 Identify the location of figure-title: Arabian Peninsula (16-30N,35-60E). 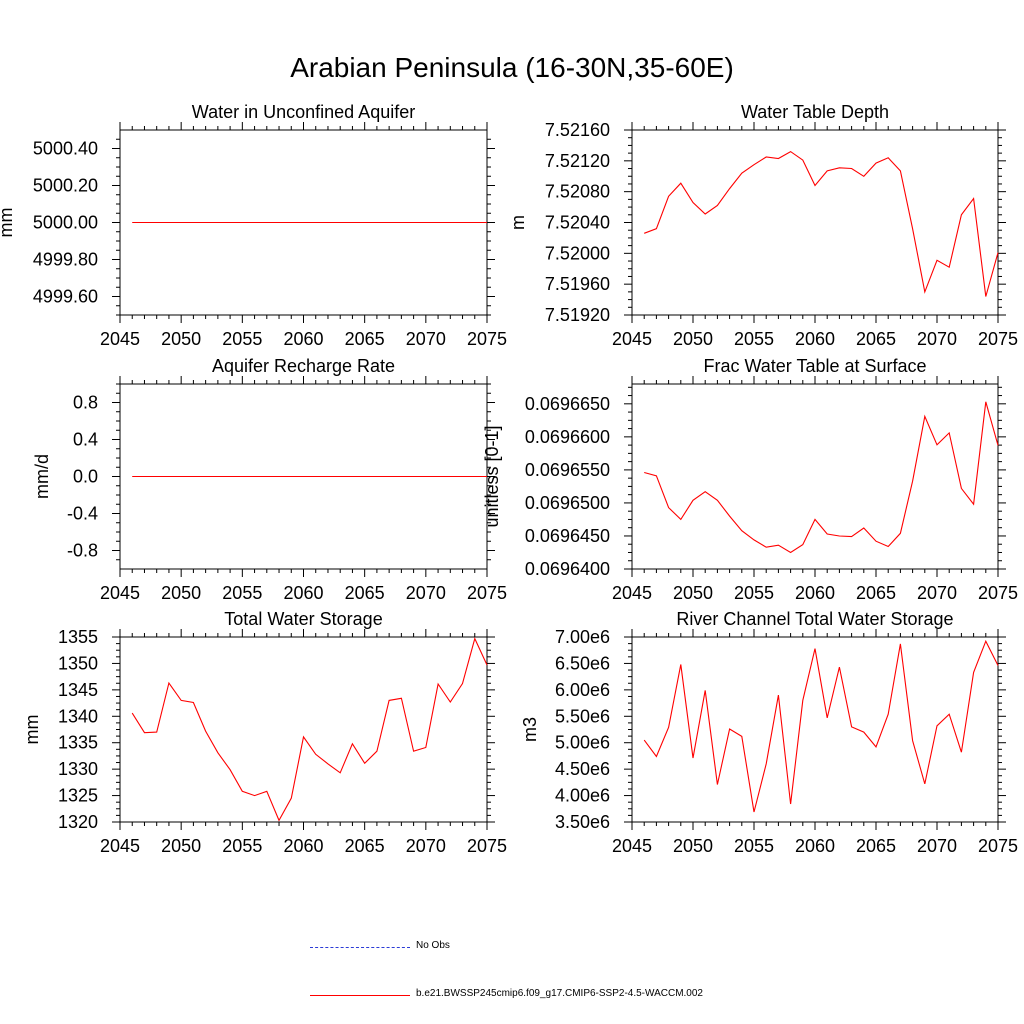
(512, 67).